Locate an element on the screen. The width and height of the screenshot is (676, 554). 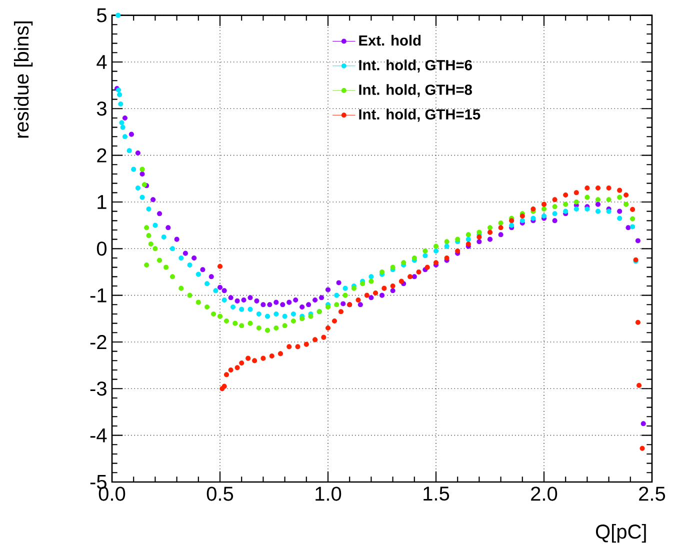
y-tick-label: -1 is located at coordinates (98, 295).